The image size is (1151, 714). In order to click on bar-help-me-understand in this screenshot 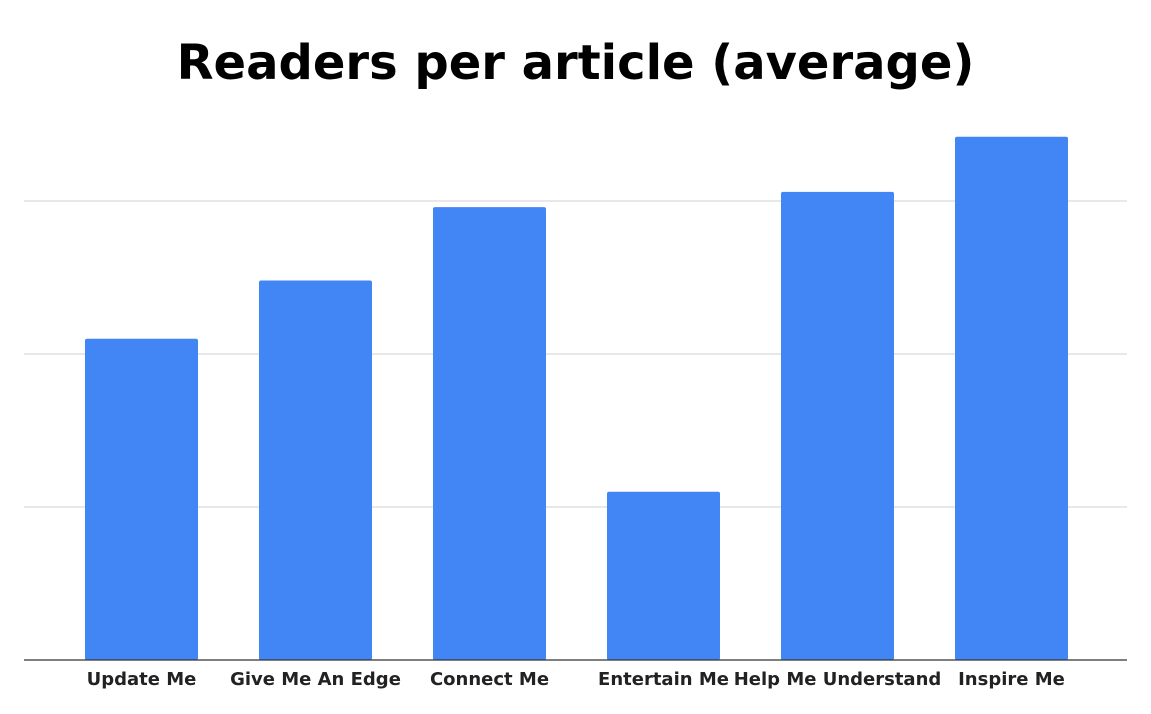, I will do `click(837, 425)`.